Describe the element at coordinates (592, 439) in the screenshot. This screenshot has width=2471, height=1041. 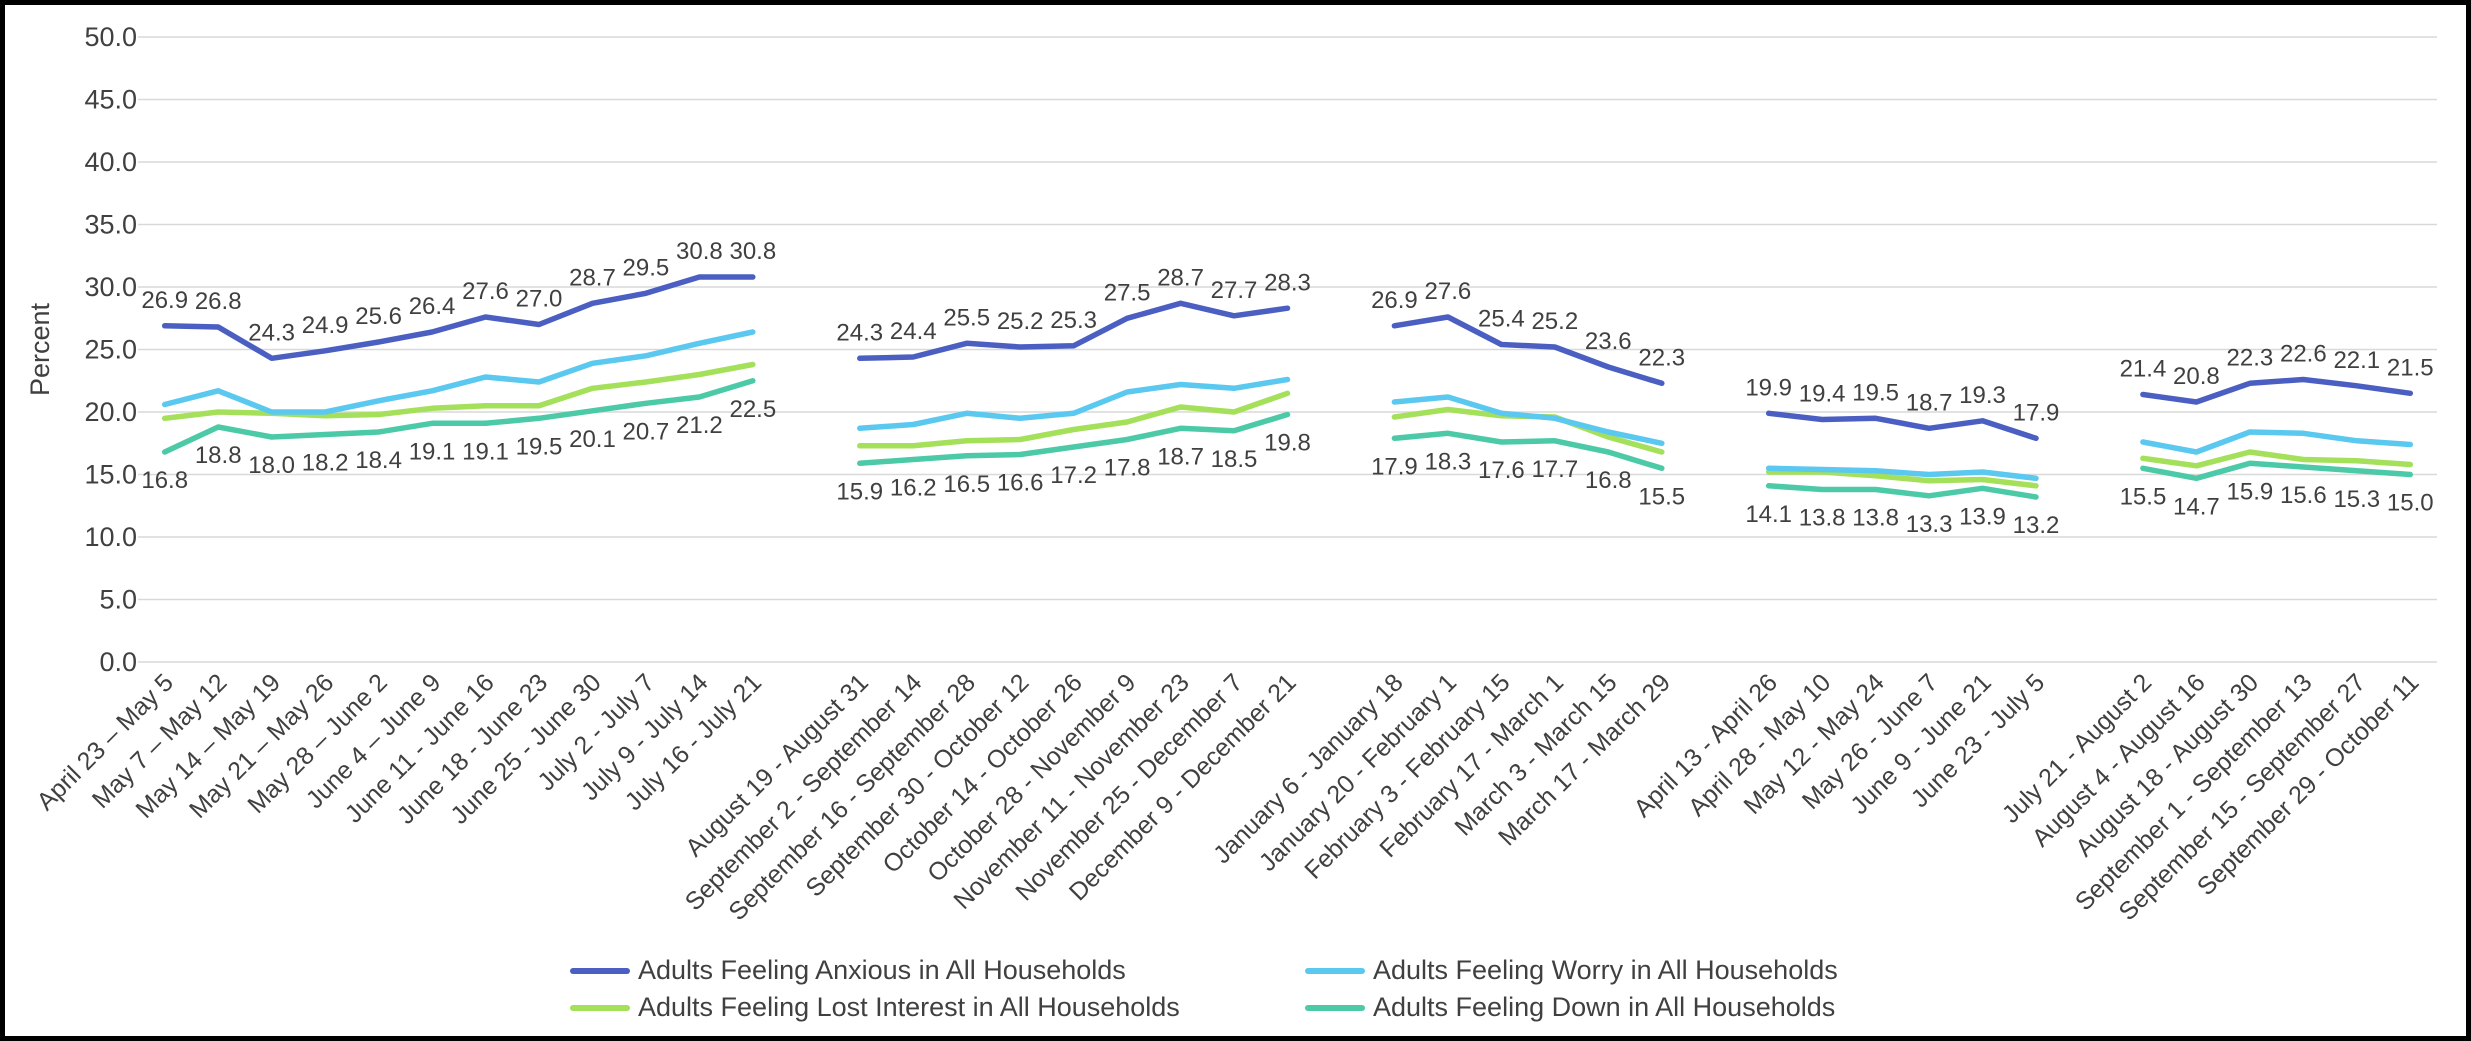
I see `data-label-down: 20.1` at that location.